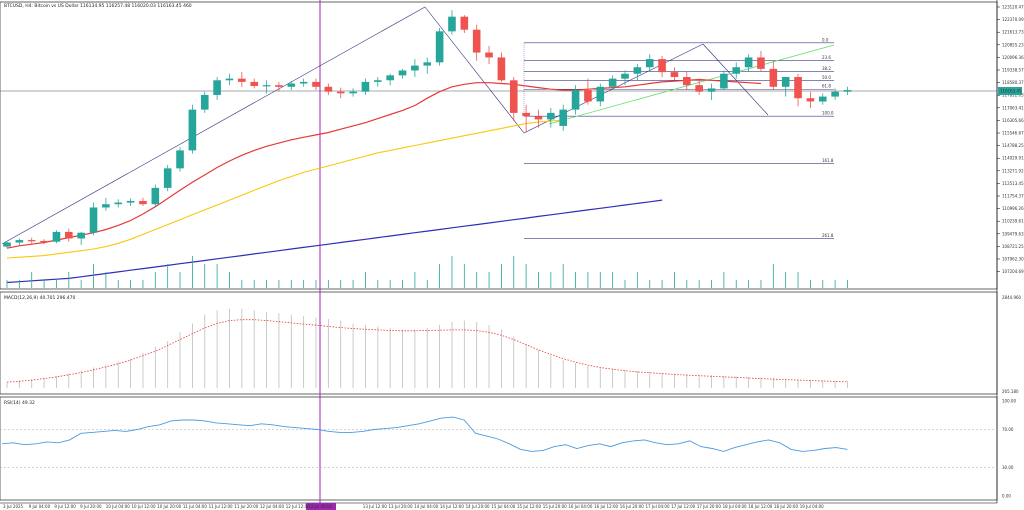  What do you see at coordinates (1013, 183) in the screenshot?
I see `price-tick-label: 112513.45` at bounding box center [1013, 183].